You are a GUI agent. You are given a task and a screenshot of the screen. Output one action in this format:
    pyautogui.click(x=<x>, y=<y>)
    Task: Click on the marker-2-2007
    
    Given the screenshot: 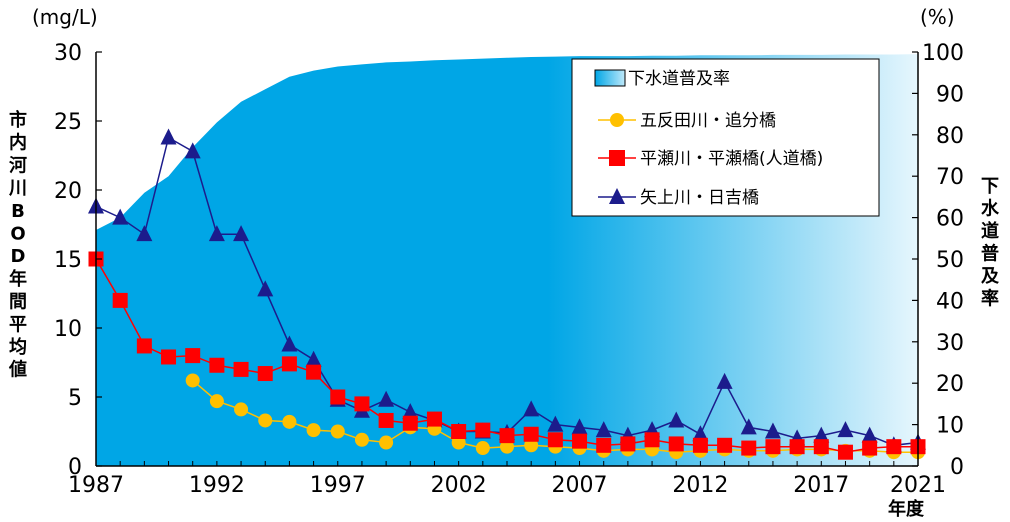 What is the action you would take?
    pyautogui.click(x=579, y=441)
    